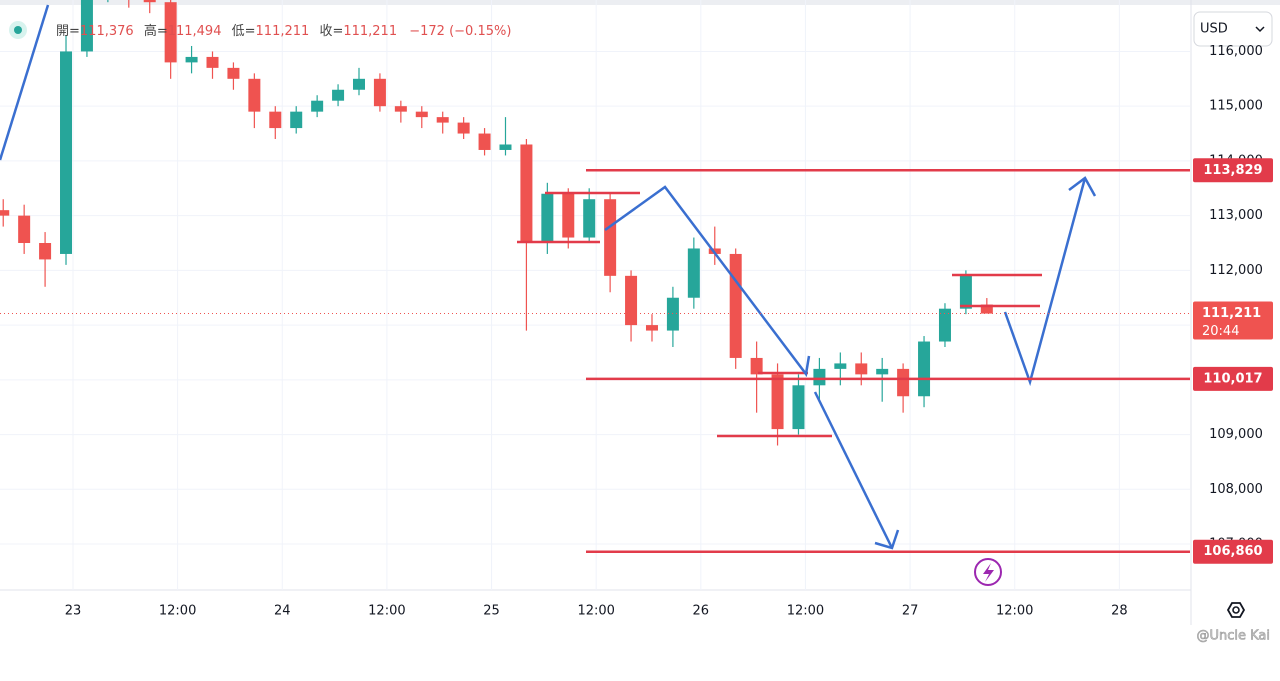  I want to click on last-price-label: 111,211, so click(1231, 313).